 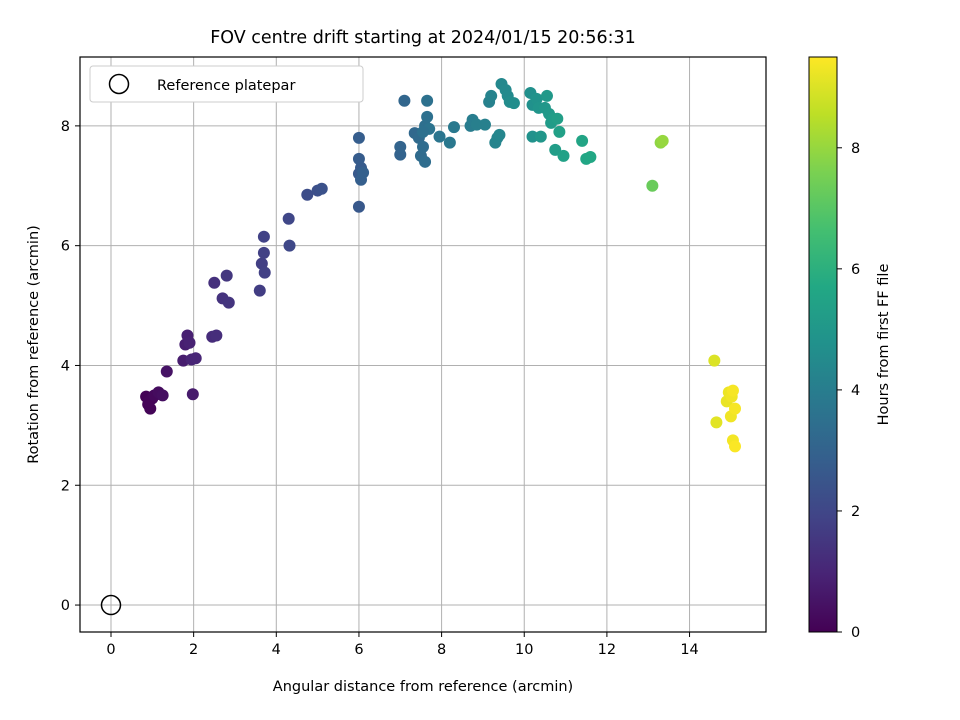 I want to click on x-tick-label: 14, so click(x=689, y=650).